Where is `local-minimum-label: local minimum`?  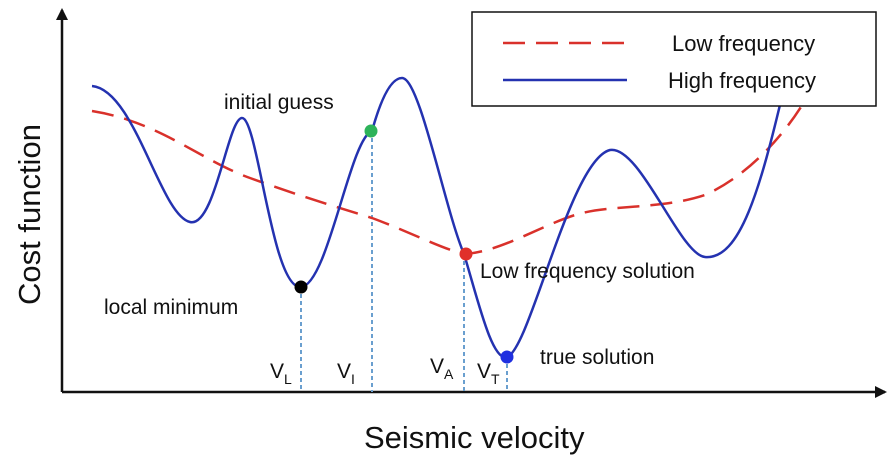
local-minimum-label: local minimum is located at coordinates (171, 307).